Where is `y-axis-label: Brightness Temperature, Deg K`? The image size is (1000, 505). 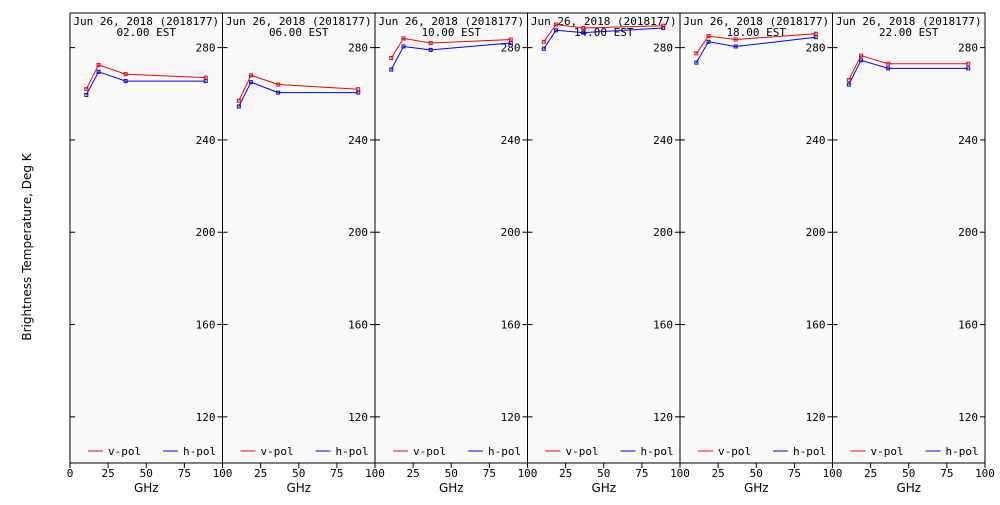
y-axis-label: Brightness Temperature, Deg K is located at coordinates (27, 246).